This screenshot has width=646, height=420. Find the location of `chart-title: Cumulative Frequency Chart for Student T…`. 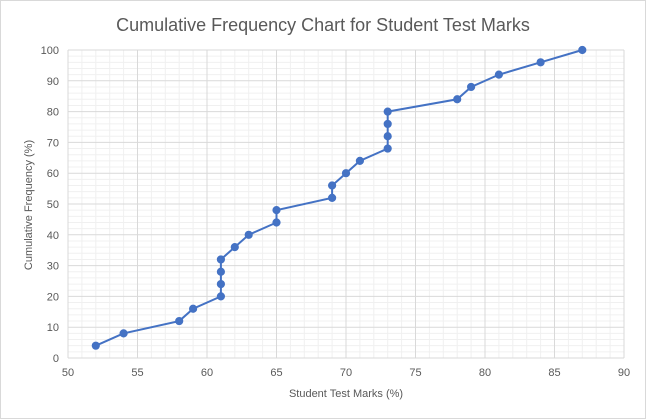

chart-title: Cumulative Frequency Chart for Student T… is located at coordinates (323, 25).